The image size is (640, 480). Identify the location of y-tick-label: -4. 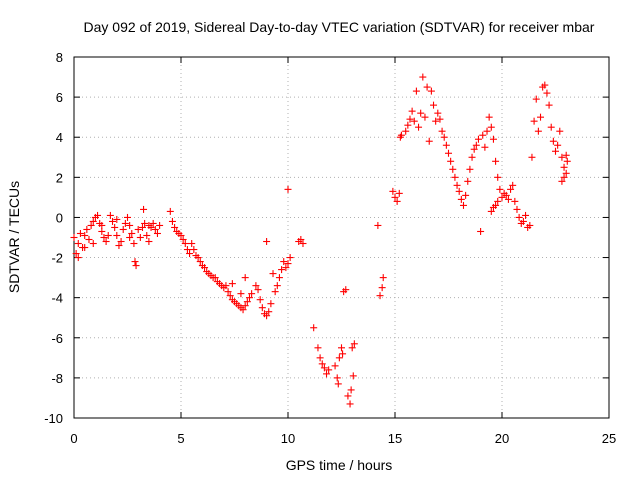
(57, 298).